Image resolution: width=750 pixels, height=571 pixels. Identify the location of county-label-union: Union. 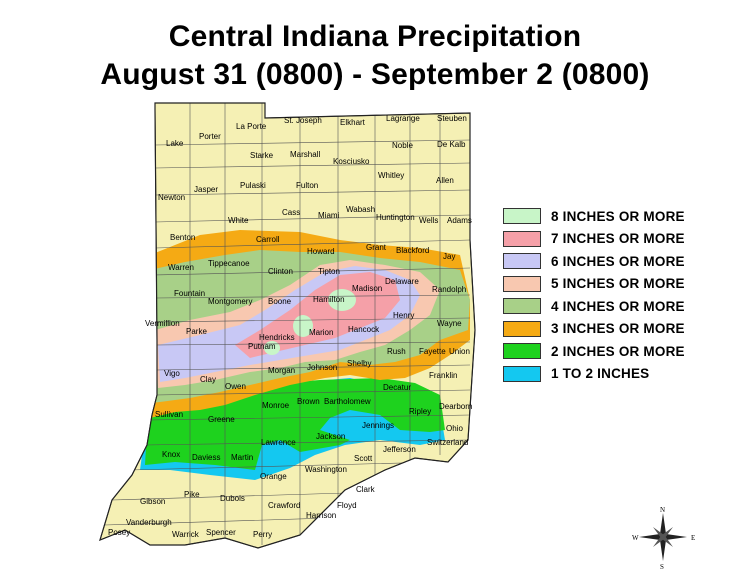
(459, 351).